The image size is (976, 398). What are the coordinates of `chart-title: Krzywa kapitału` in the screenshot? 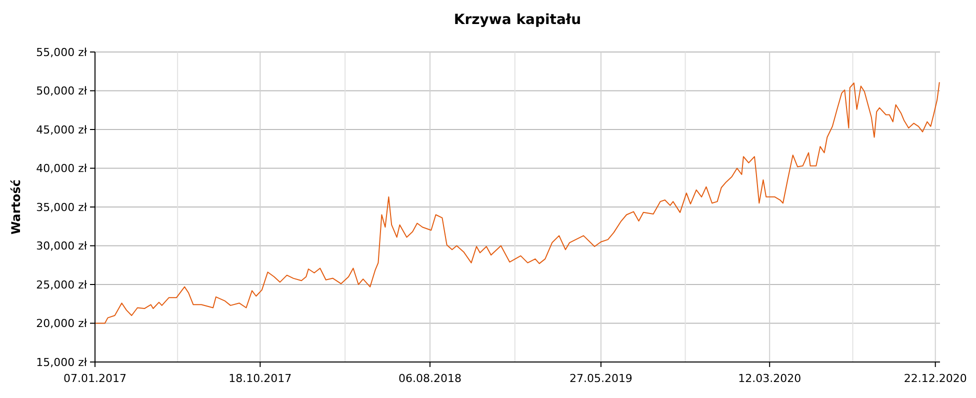 It's located at (518, 20).